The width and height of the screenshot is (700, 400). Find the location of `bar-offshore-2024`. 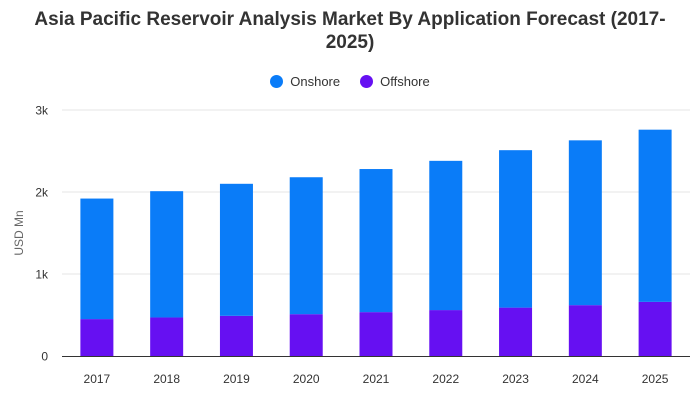

bar-offshore-2024 is located at coordinates (585, 330).